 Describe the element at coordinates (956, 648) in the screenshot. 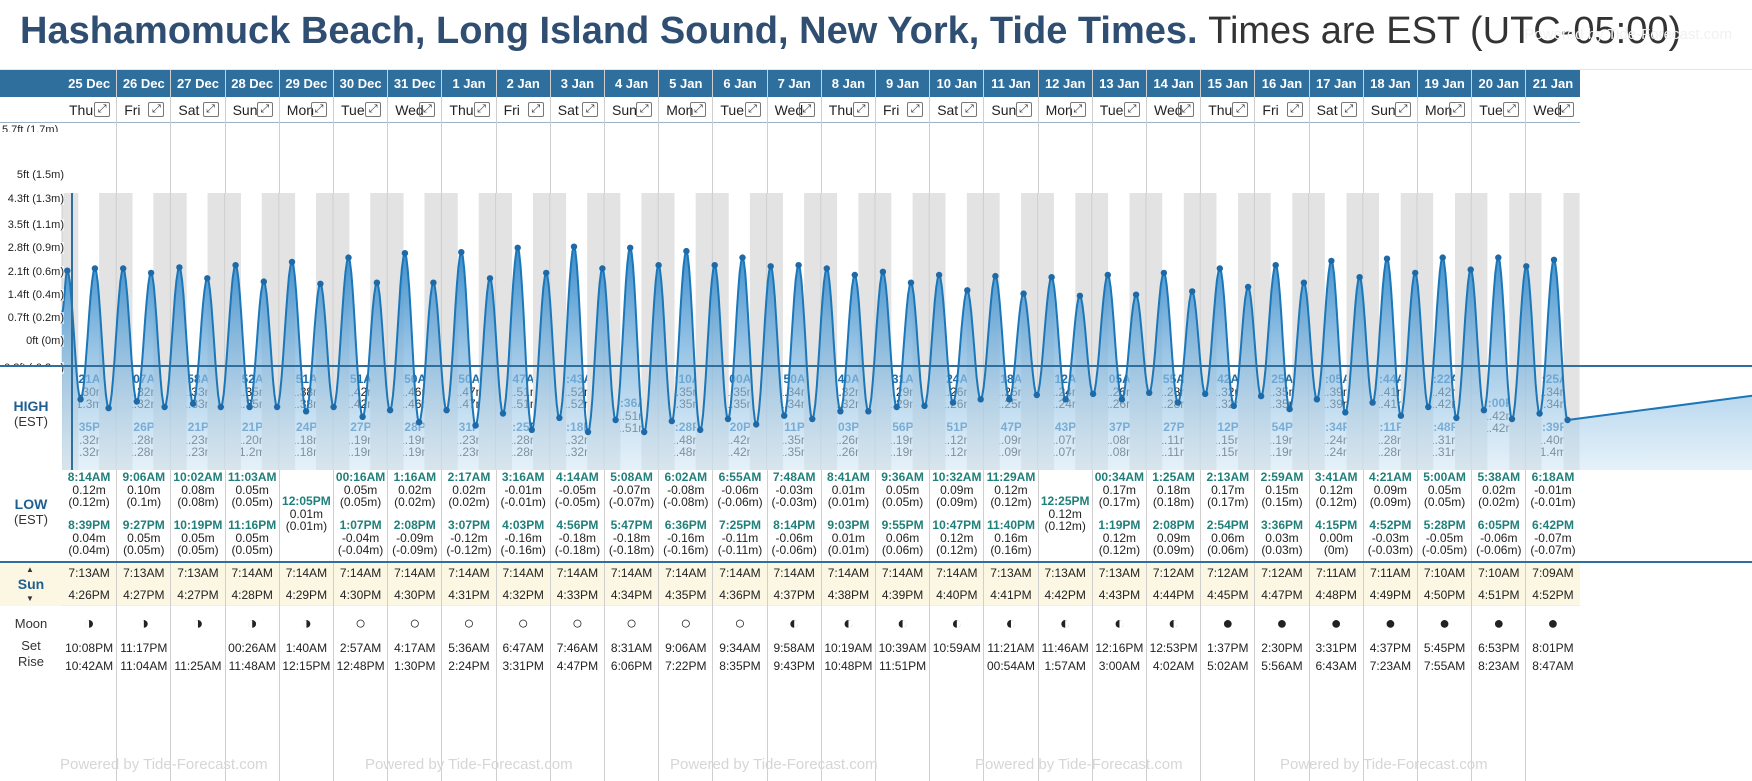

I see `moonset-time: 10:59AM` at that location.